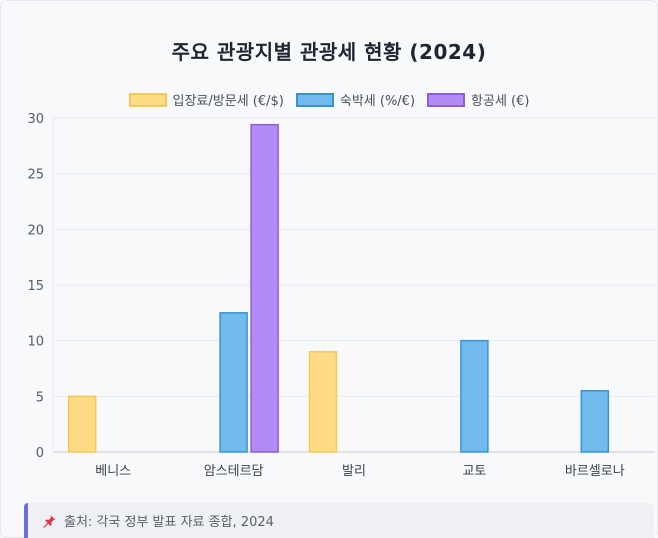 This screenshot has height=538, width=658. I want to click on legend-swatch-lodging-tax, so click(314, 99).